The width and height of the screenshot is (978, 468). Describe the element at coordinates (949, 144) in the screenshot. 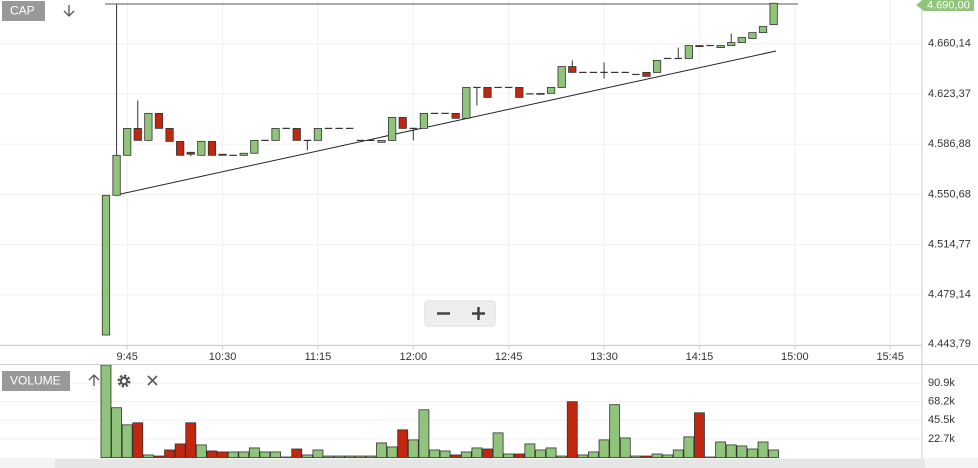

I see `y-tick-label: 4.586,88` at that location.